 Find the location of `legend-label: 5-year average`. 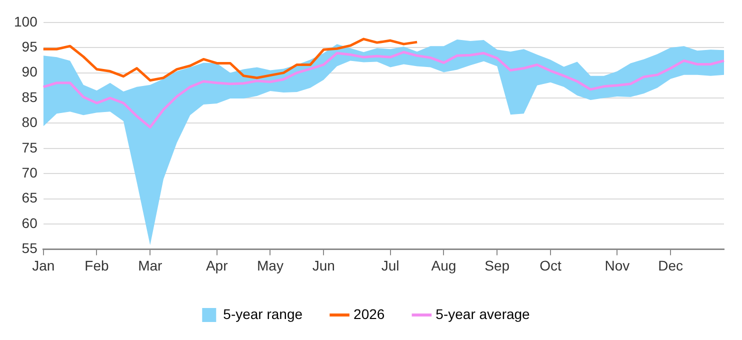

legend-label: 5-year average is located at coordinates (483, 314).